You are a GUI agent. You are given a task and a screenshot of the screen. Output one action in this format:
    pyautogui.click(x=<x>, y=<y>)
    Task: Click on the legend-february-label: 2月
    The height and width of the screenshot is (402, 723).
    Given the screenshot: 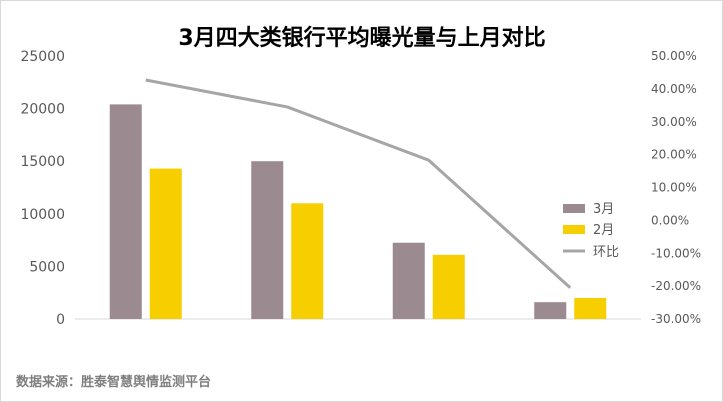 What is the action you would take?
    pyautogui.click(x=603, y=230)
    